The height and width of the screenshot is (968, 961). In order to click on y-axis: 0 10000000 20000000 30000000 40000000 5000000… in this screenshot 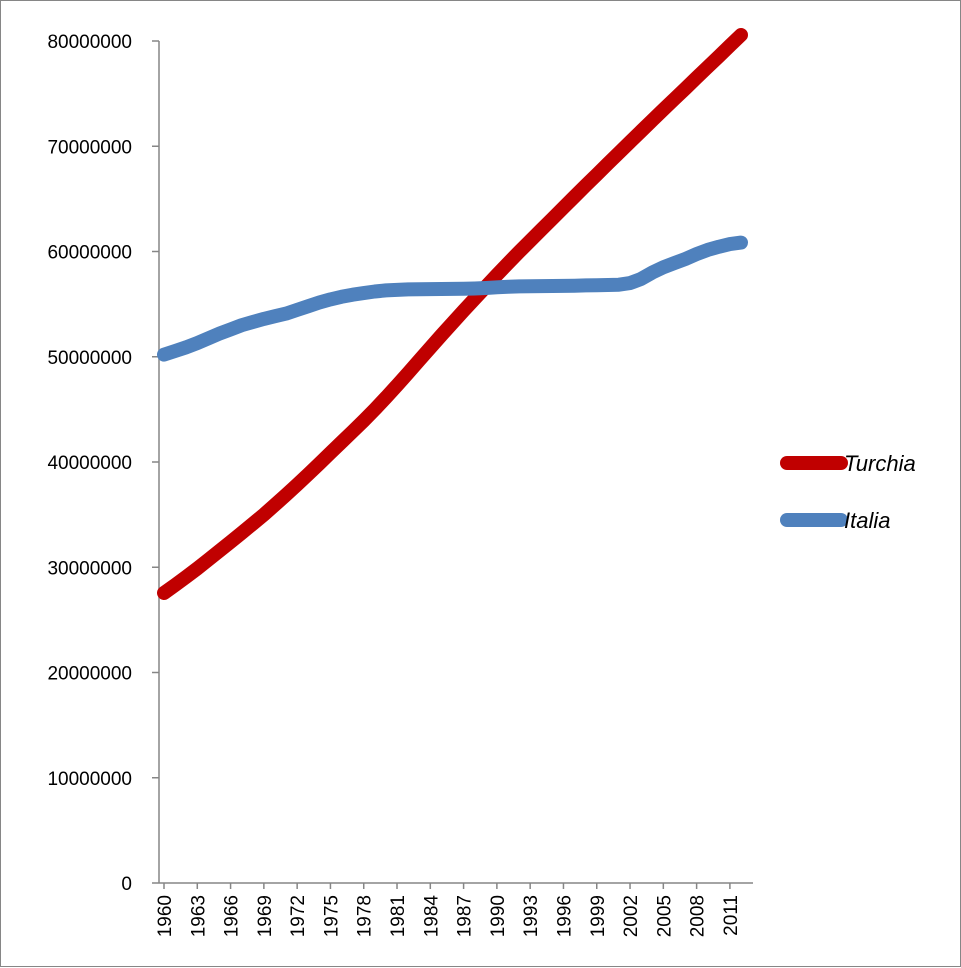, I will do `click(103, 463)`.